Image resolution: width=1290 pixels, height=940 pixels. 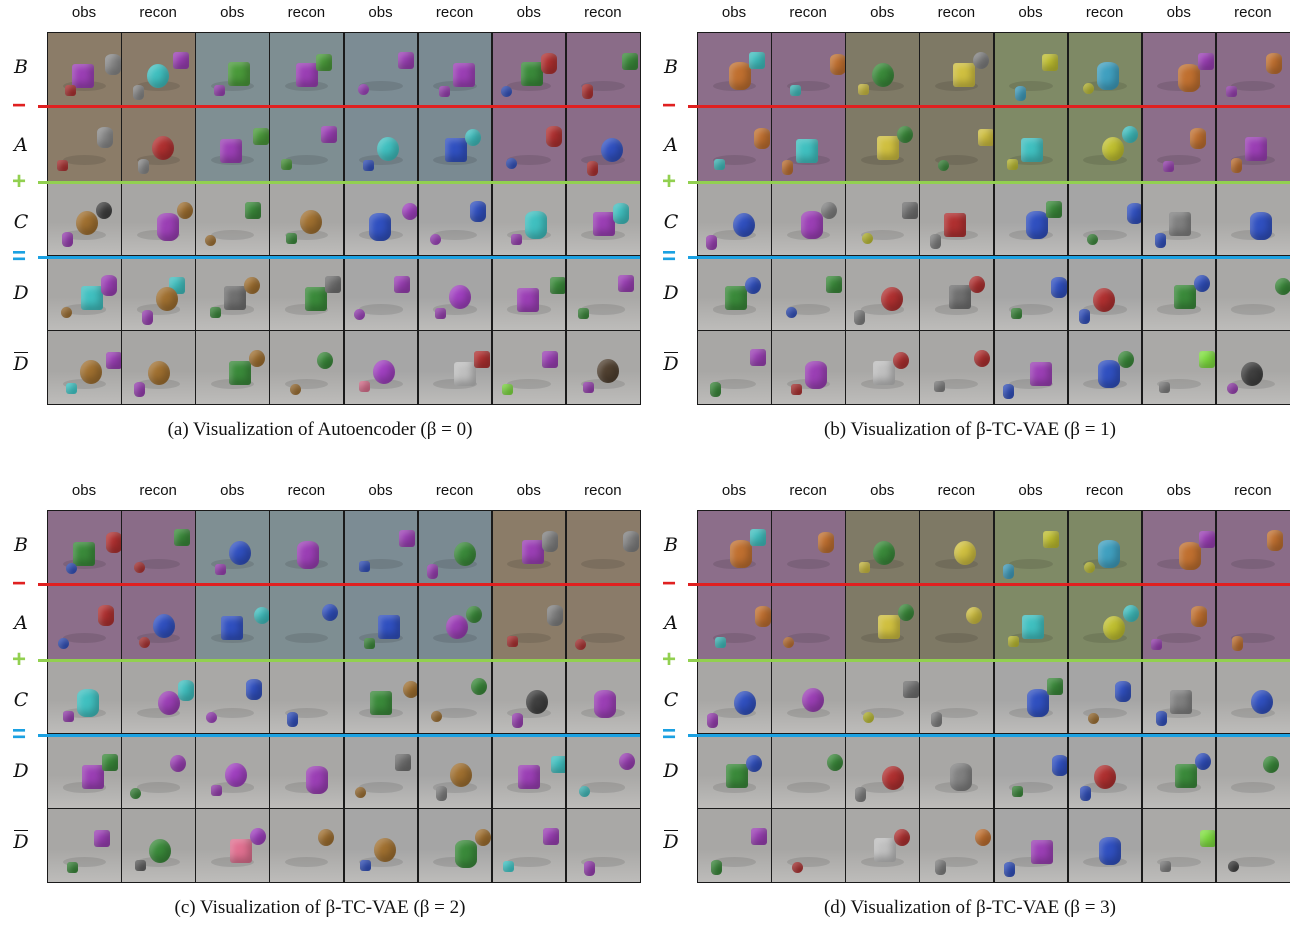 I want to click on overline-mark, so click(x=671, y=352).